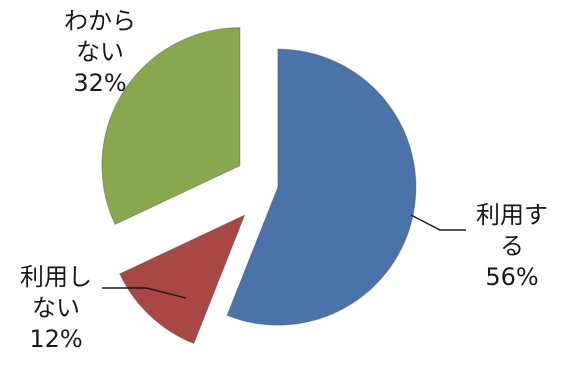 The image size is (567, 370). I want to click on slice-unknown, so click(171, 126).